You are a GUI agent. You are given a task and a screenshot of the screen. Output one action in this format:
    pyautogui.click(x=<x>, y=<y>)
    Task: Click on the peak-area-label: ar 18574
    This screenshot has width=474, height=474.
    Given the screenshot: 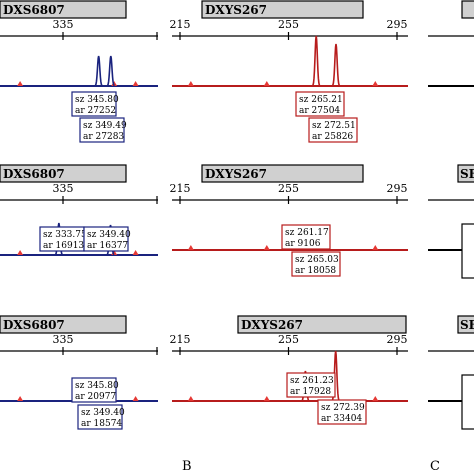 What is the action you would take?
    pyautogui.click(x=101, y=424)
    